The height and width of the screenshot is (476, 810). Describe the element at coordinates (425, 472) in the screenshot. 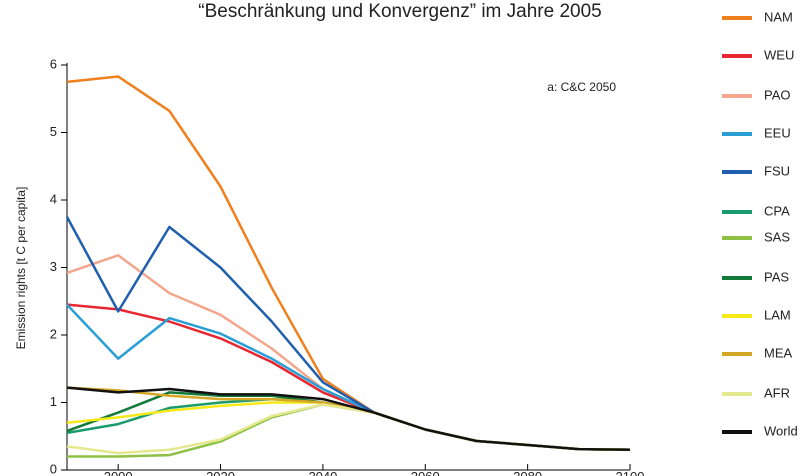

I see `x-tick-label: 2060` at that location.